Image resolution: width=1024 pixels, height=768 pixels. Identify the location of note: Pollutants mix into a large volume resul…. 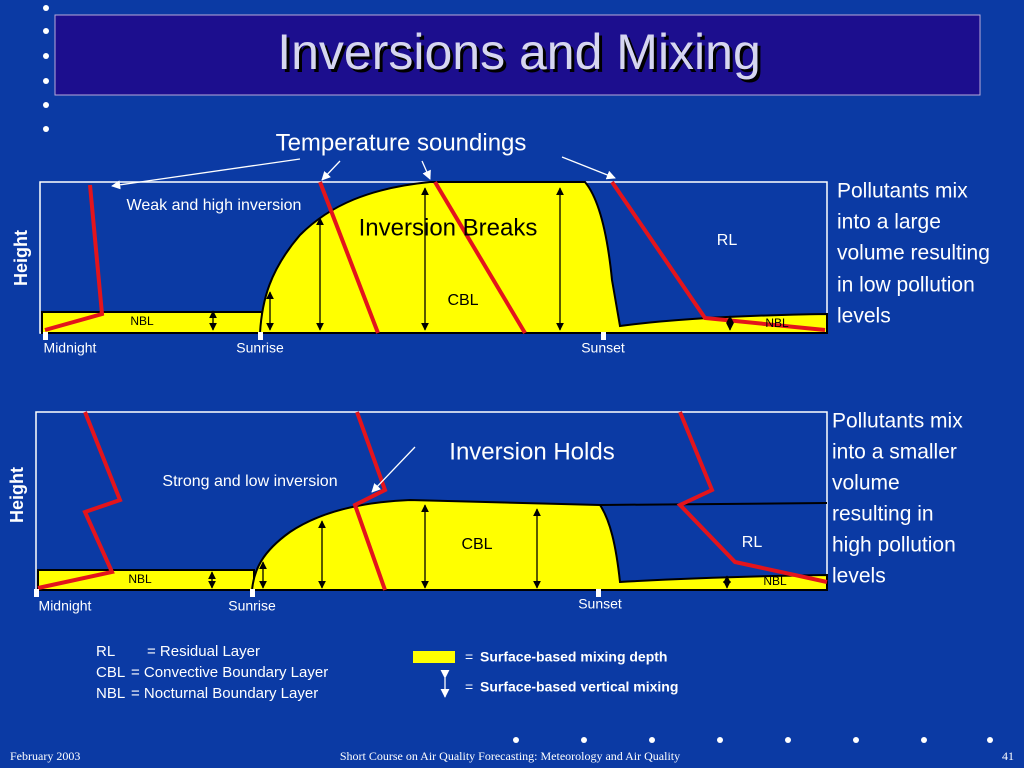
(913, 254).